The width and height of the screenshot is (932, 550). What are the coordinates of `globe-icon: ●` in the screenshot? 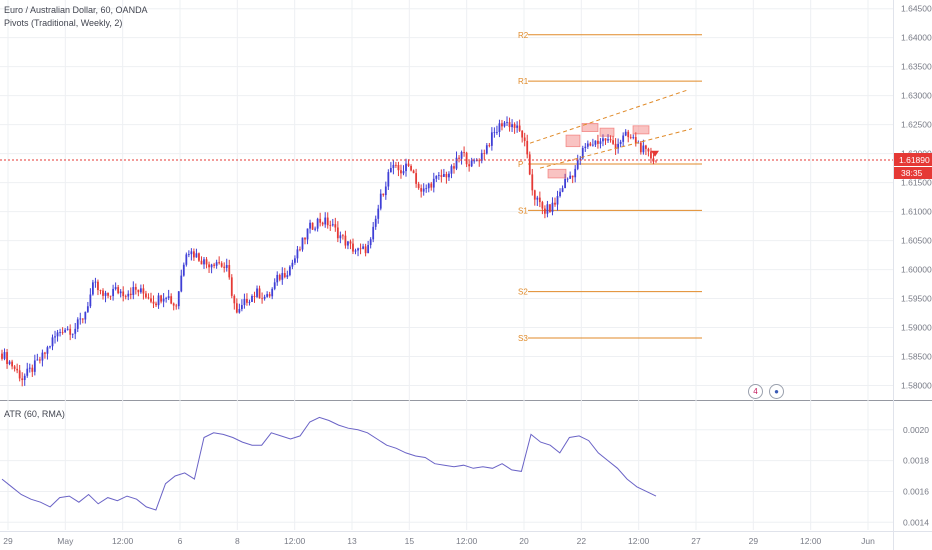 It's located at (776, 391).